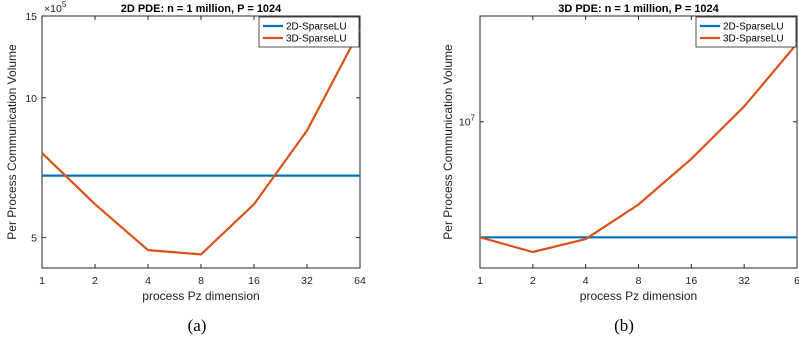 This screenshot has height=349, width=799. What do you see at coordinates (34, 239) in the screenshot?
I see `y-tick-label: 5` at bounding box center [34, 239].